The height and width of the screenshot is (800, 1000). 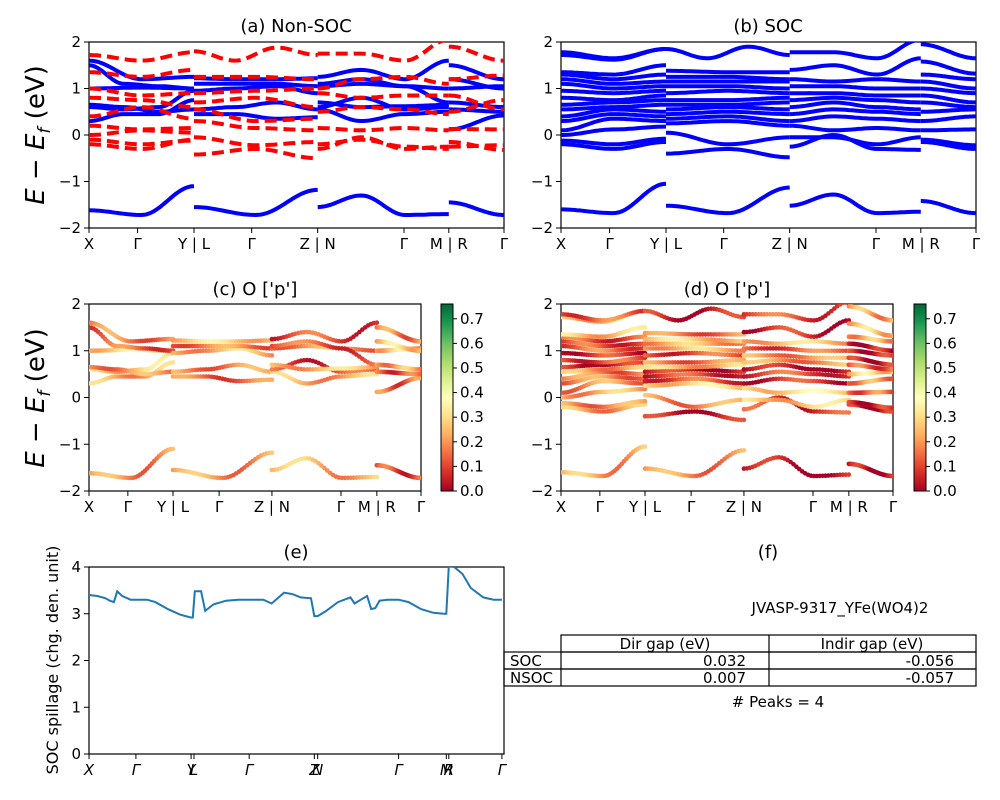 What do you see at coordinates (561, 244) in the screenshot?
I see `xtick-label-b: X` at bounding box center [561, 244].